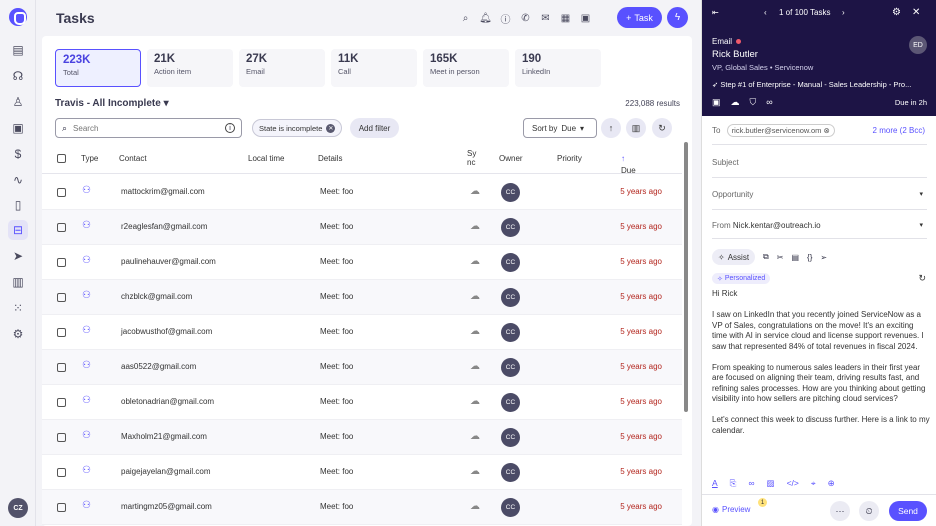 Image resolution: width=936 pixels, height=526 pixels. Describe the element at coordinates (715, 483) in the screenshot. I see `text-format-icon: A` at that location.